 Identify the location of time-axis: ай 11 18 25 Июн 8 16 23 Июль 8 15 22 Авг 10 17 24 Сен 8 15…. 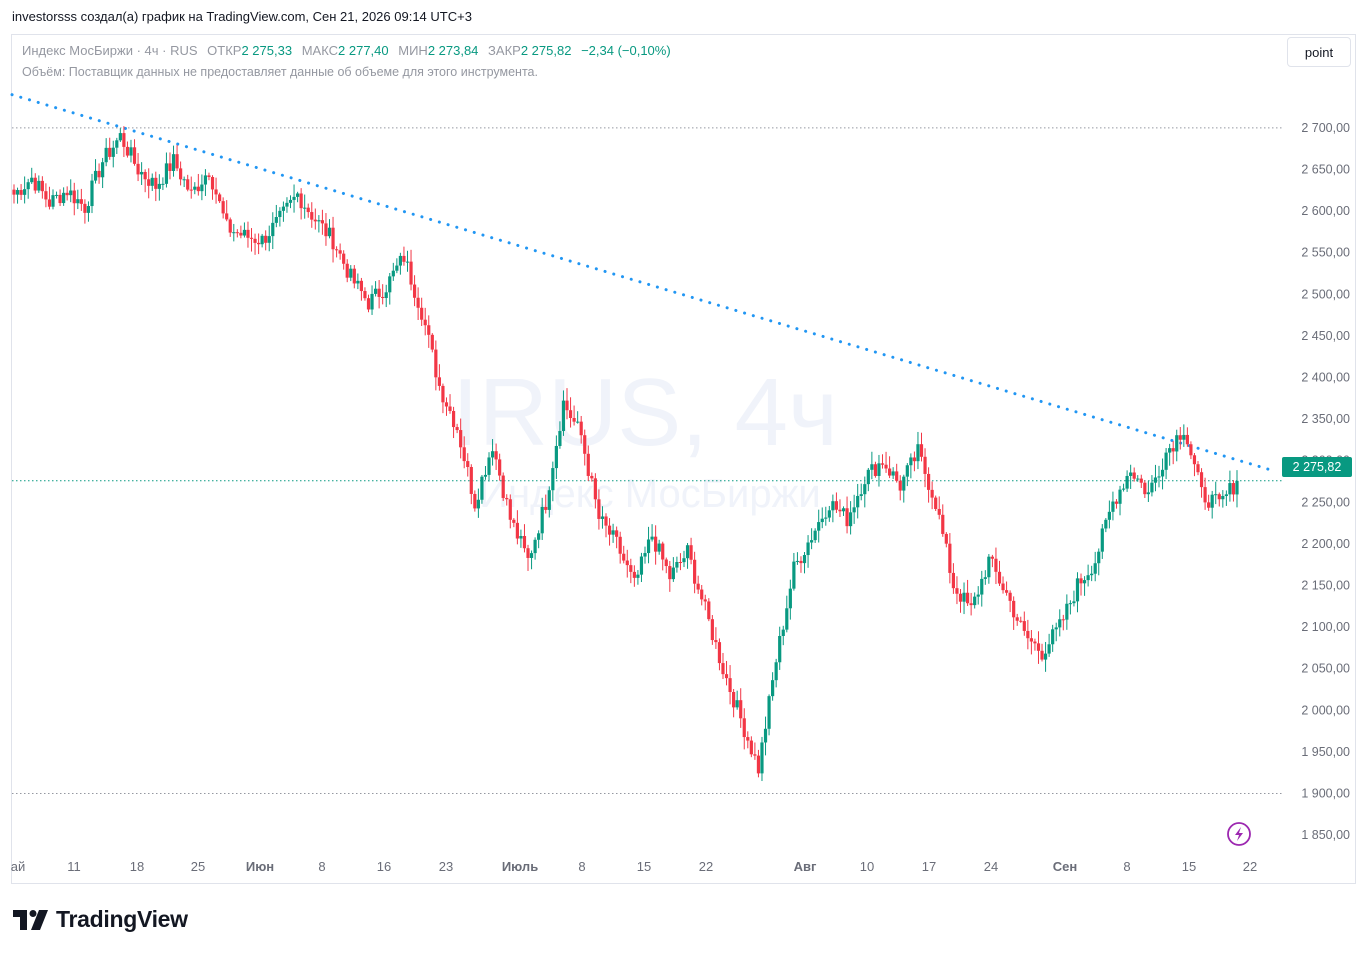
(634, 866).